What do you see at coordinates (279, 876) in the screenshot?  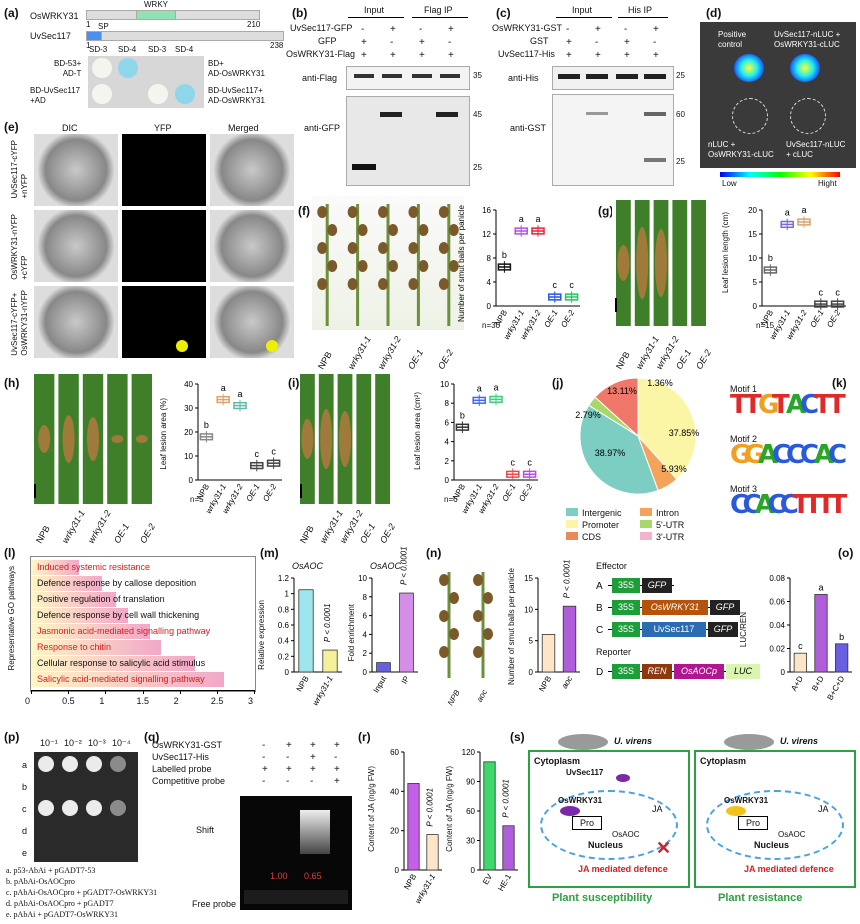 I see `q-value-1: 1.00` at bounding box center [279, 876].